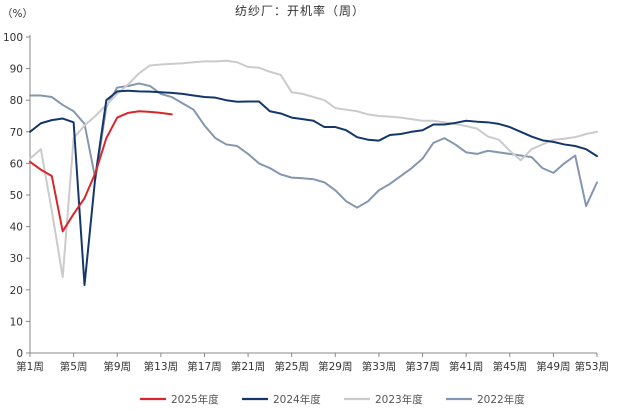 The width and height of the screenshot is (629, 413). What do you see at coordinates (16, 322) in the screenshot?
I see `y-tick-label: 10` at bounding box center [16, 322].